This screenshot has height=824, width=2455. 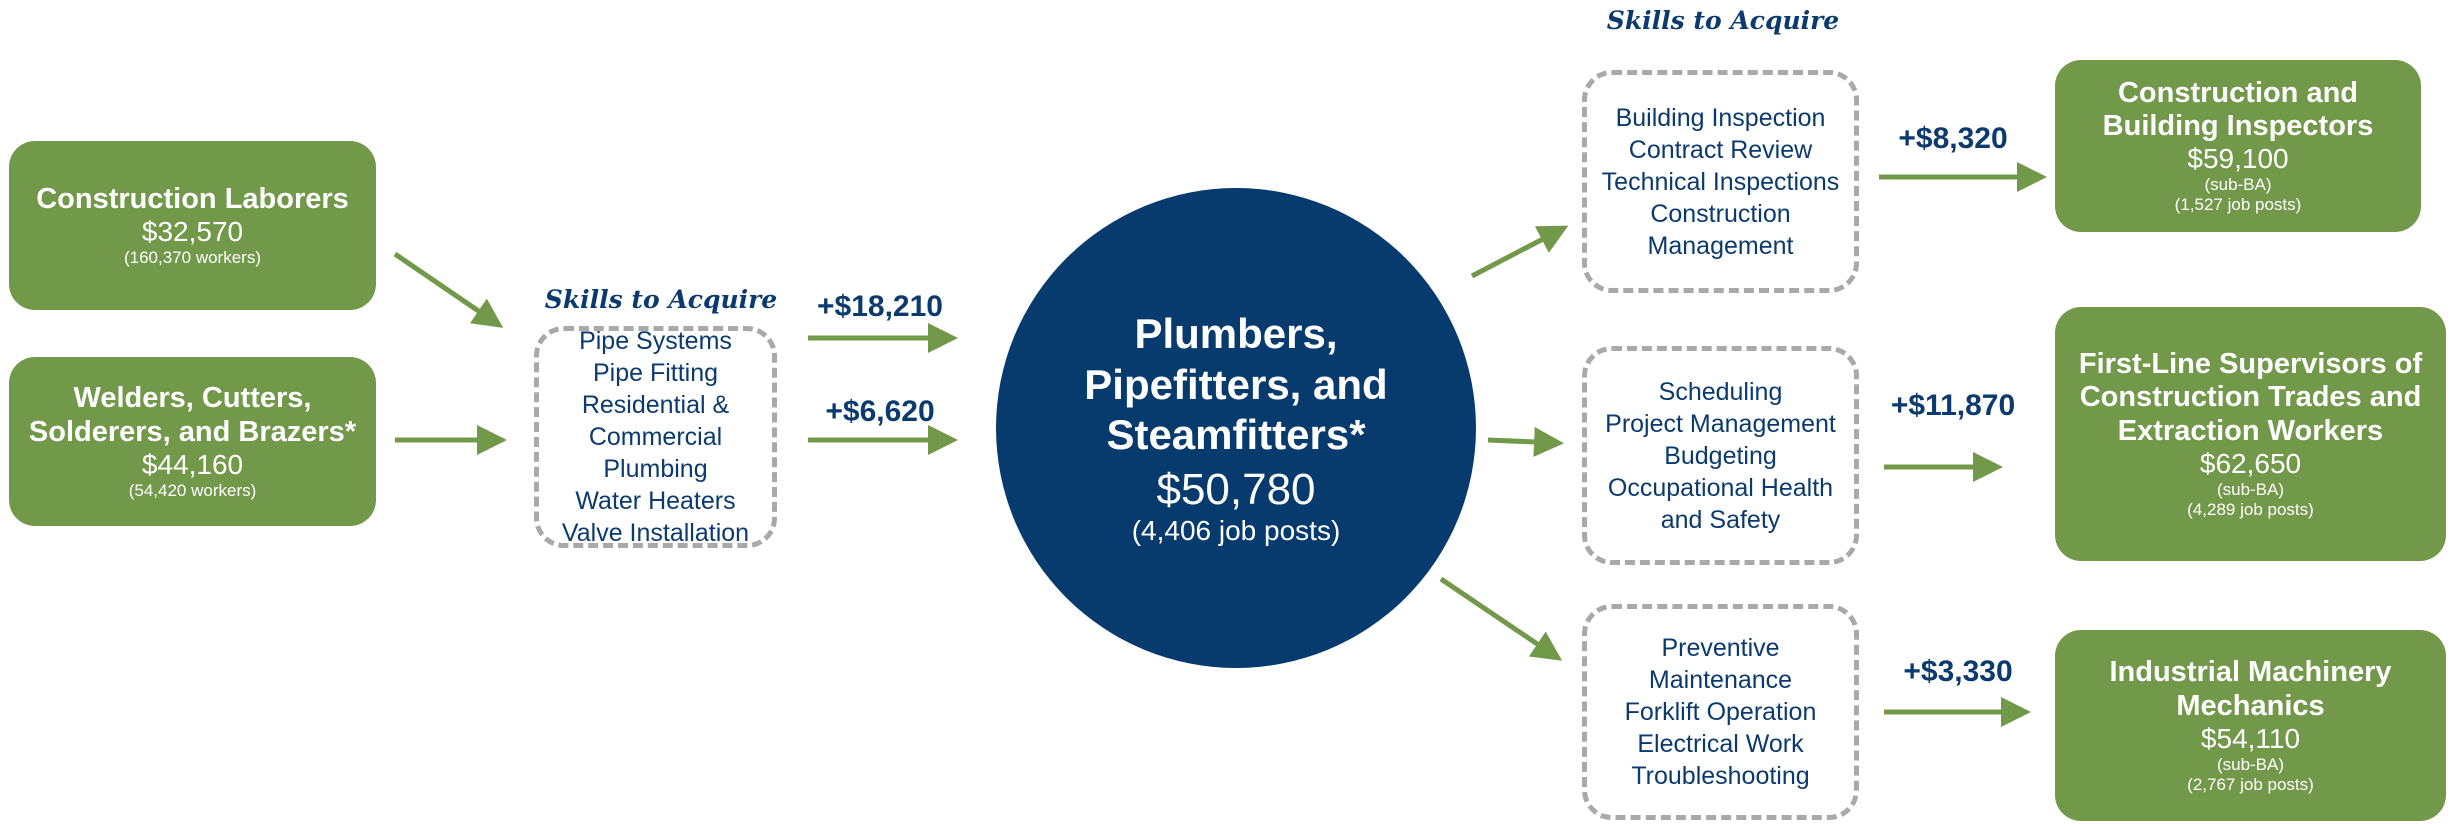 What do you see at coordinates (1720, 744) in the screenshot?
I see `skill: Electrical Work` at bounding box center [1720, 744].